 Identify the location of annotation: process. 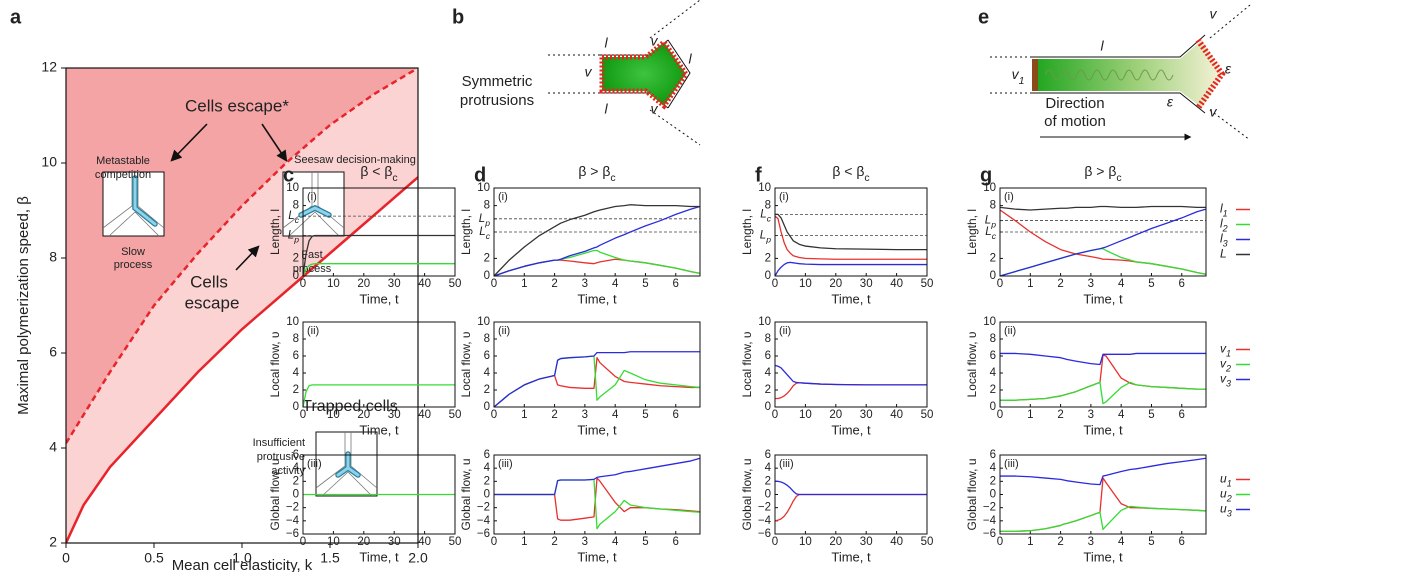
(133, 265).